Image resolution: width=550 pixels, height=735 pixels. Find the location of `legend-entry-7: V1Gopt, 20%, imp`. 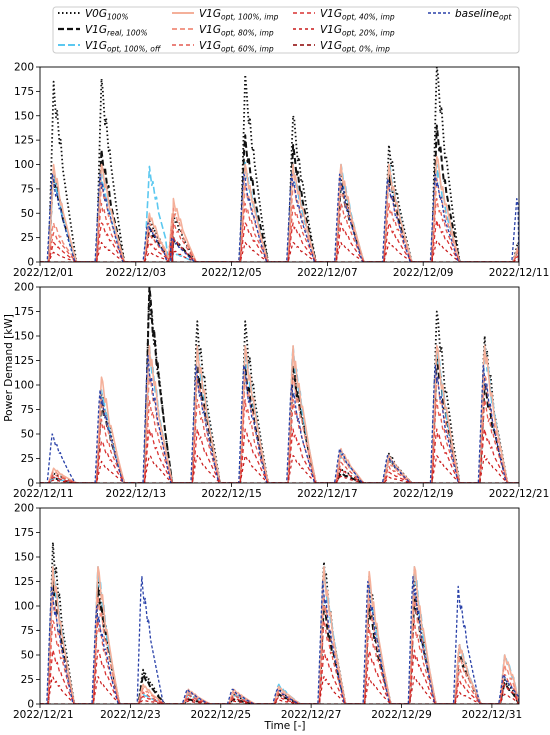

legend-entry-7: V1Gopt, 20%, imp is located at coordinates (357, 31).